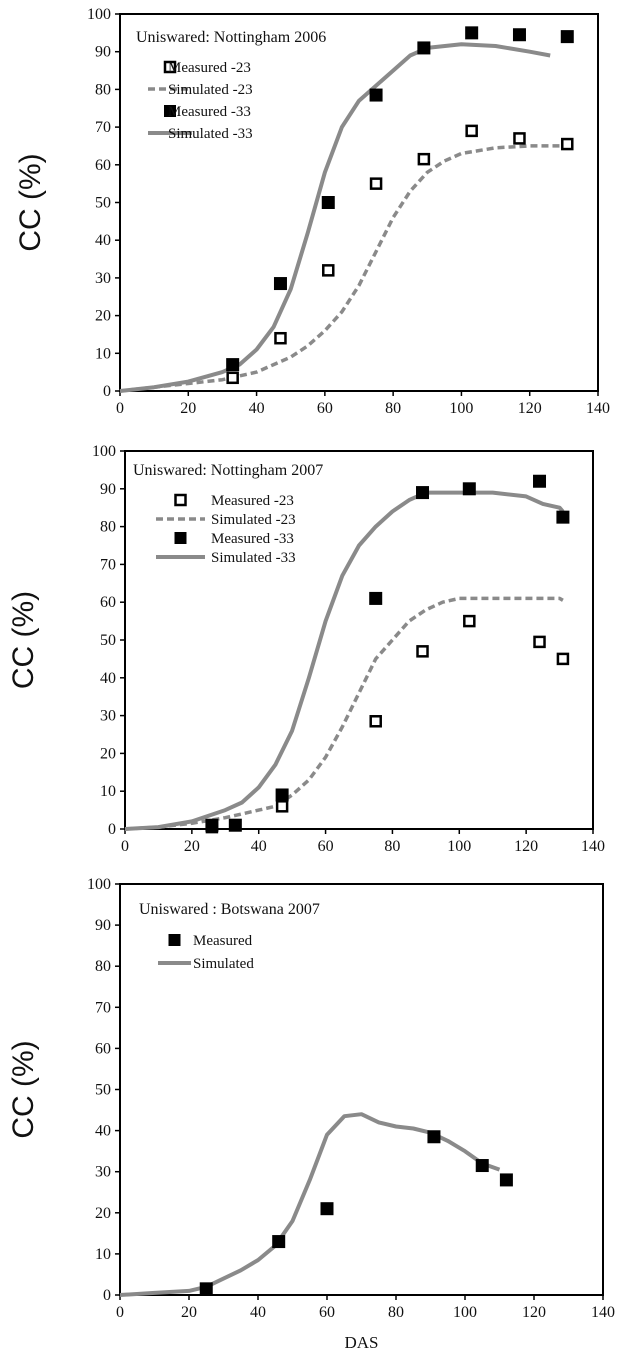 The image size is (617, 1359). Describe the element at coordinates (108, 678) in the screenshot. I see `y-tick-label: 40` at that location.